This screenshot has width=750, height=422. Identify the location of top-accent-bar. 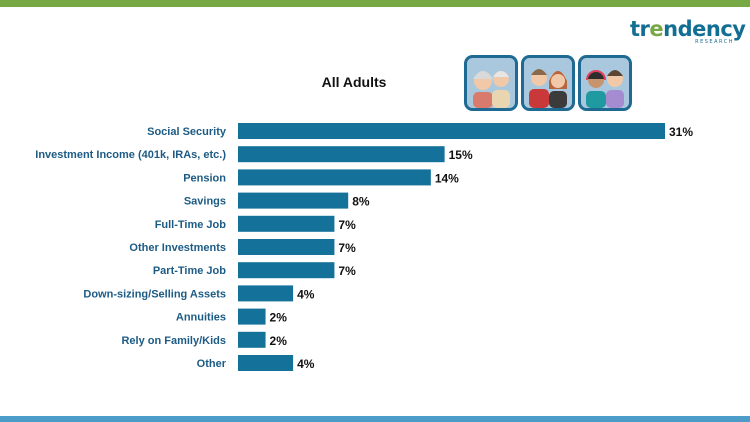
(375, 3).